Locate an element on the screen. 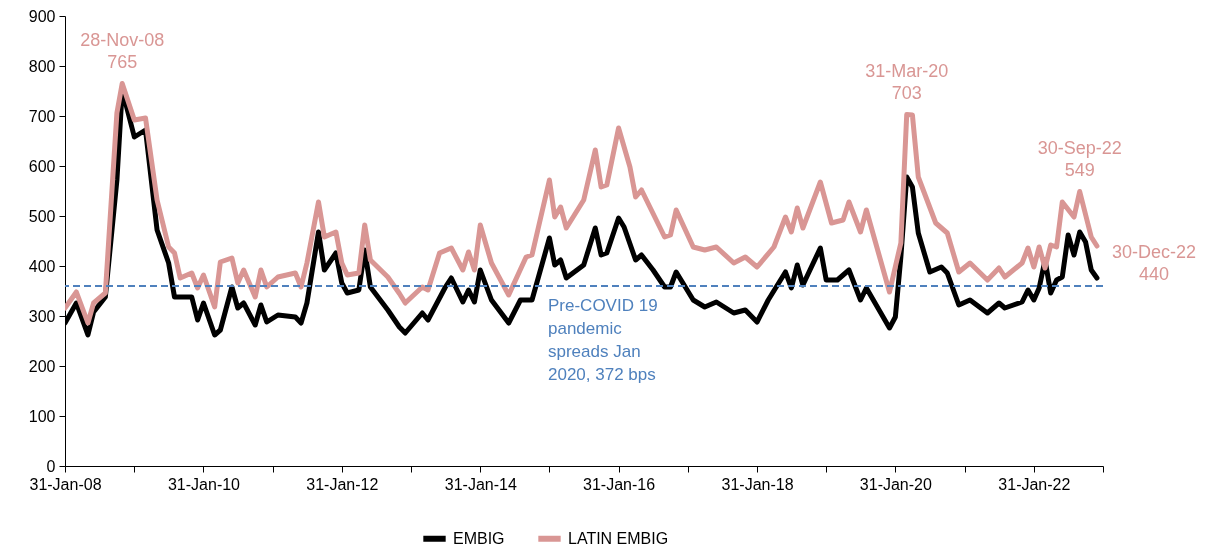 This screenshot has height=548, width=1220. annotation: 30-Dec-22 440 is located at coordinates (1153, 263).